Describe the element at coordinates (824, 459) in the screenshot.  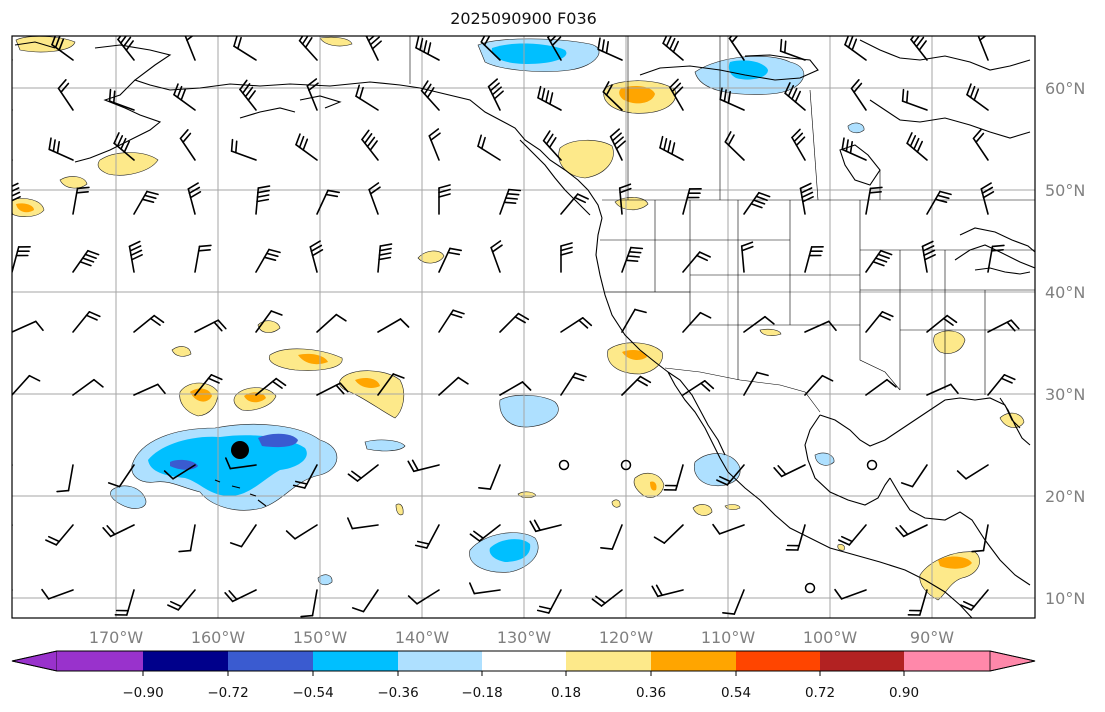
I see `blue-region` at that location.